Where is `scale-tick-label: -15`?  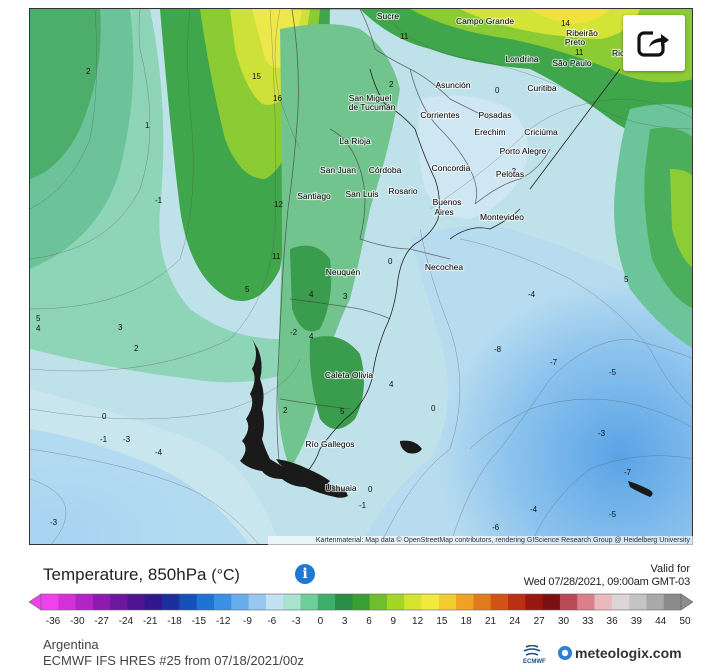 scale-tick-label: -15 is located at coordinates (199, 621).